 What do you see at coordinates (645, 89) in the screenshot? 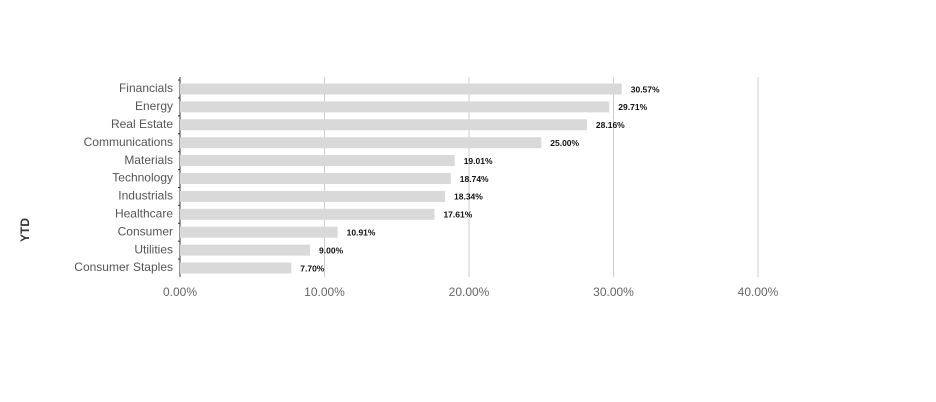
I see `value-label: 30.57%` at bounding box center [645, 89].